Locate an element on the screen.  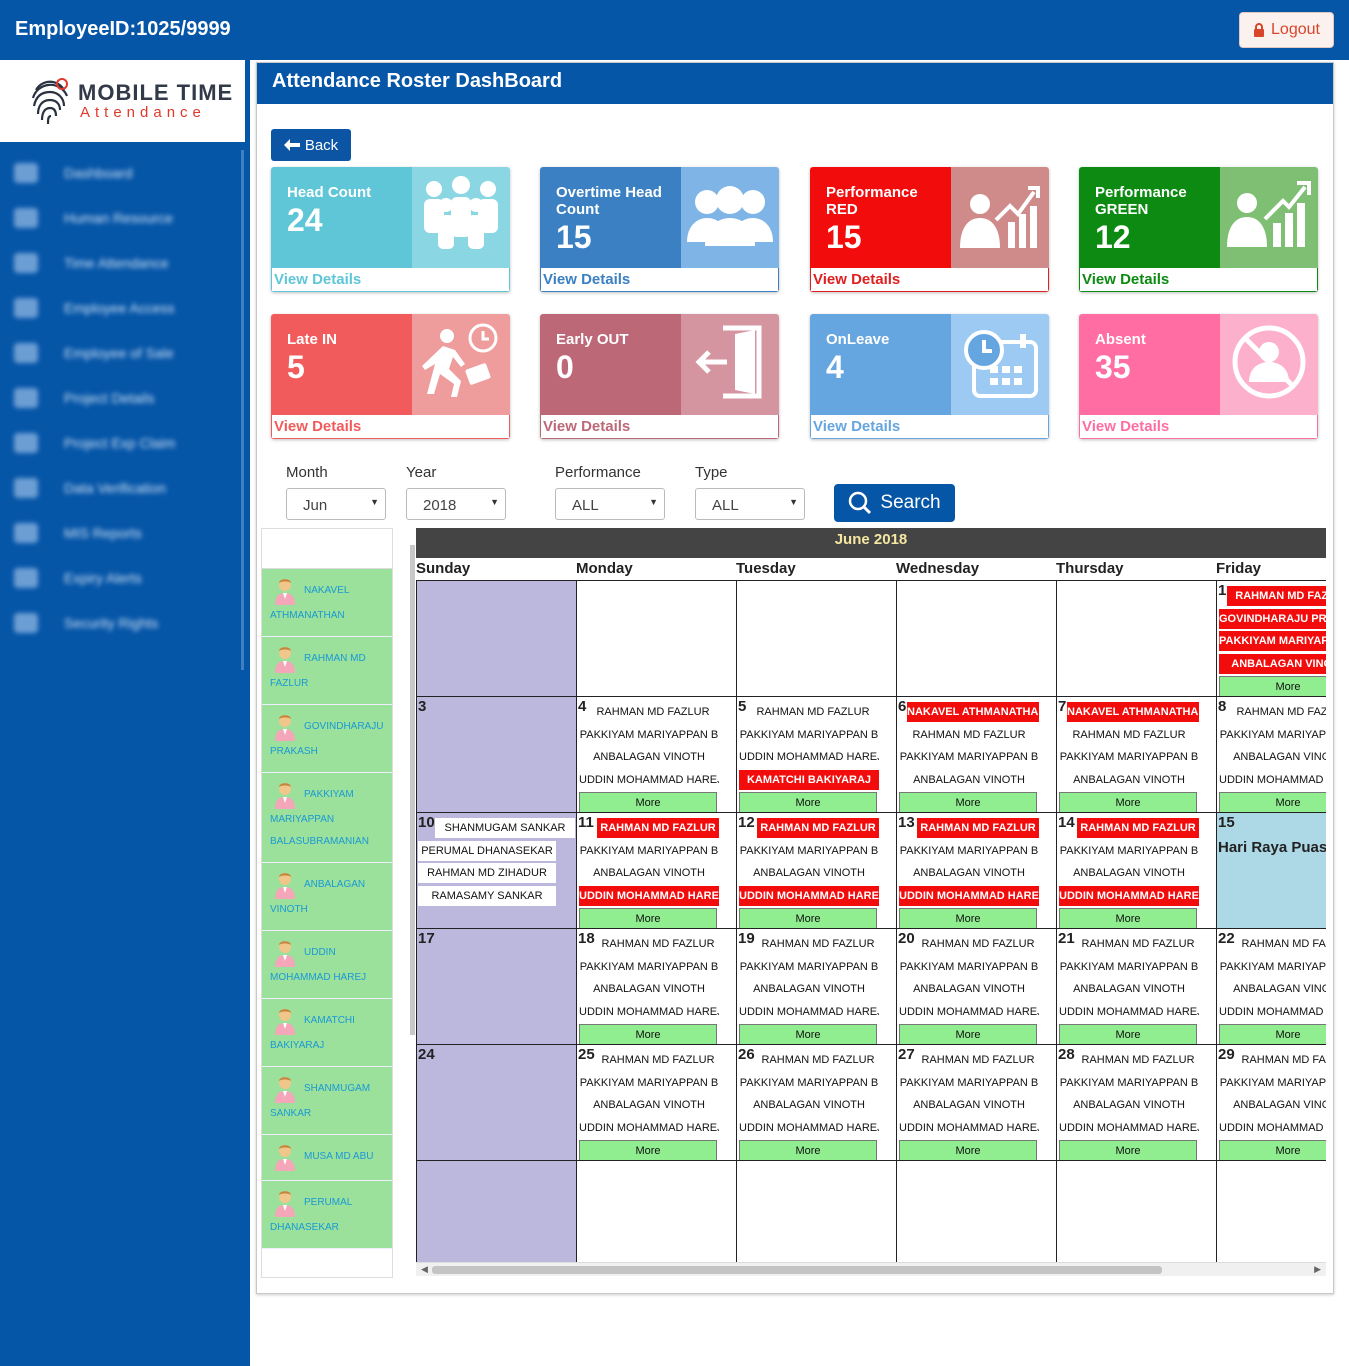
back-button: Back is located at coordinates (311, 145).